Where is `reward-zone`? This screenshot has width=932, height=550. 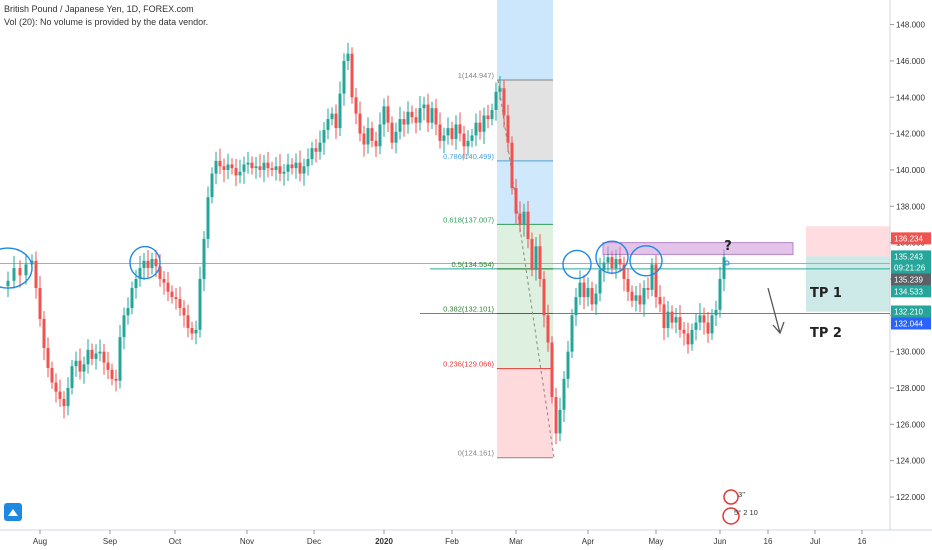 reward-zone is located at coordinates (848, 284).